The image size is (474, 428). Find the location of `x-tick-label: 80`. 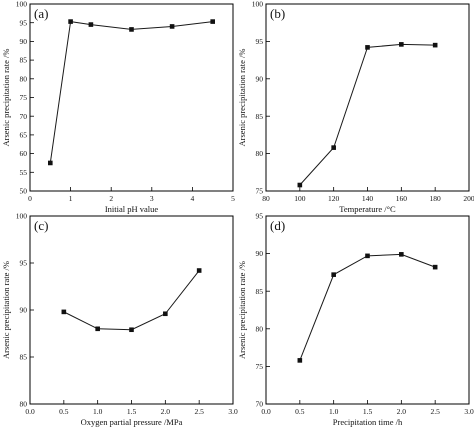

x-tick-label: 80 is located at coordinates (266, 198).